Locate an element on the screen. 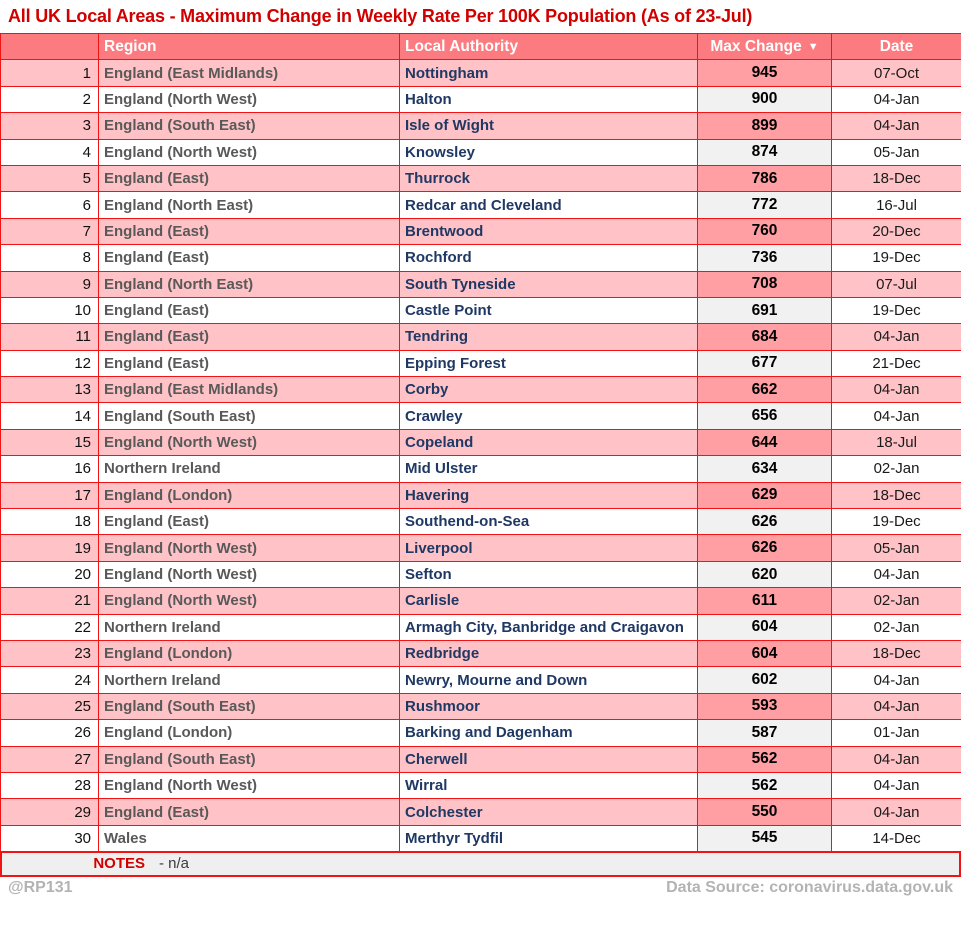 This screenshot has width=961, height=949. max-cell: 550 is located at coordinates (764, 812).